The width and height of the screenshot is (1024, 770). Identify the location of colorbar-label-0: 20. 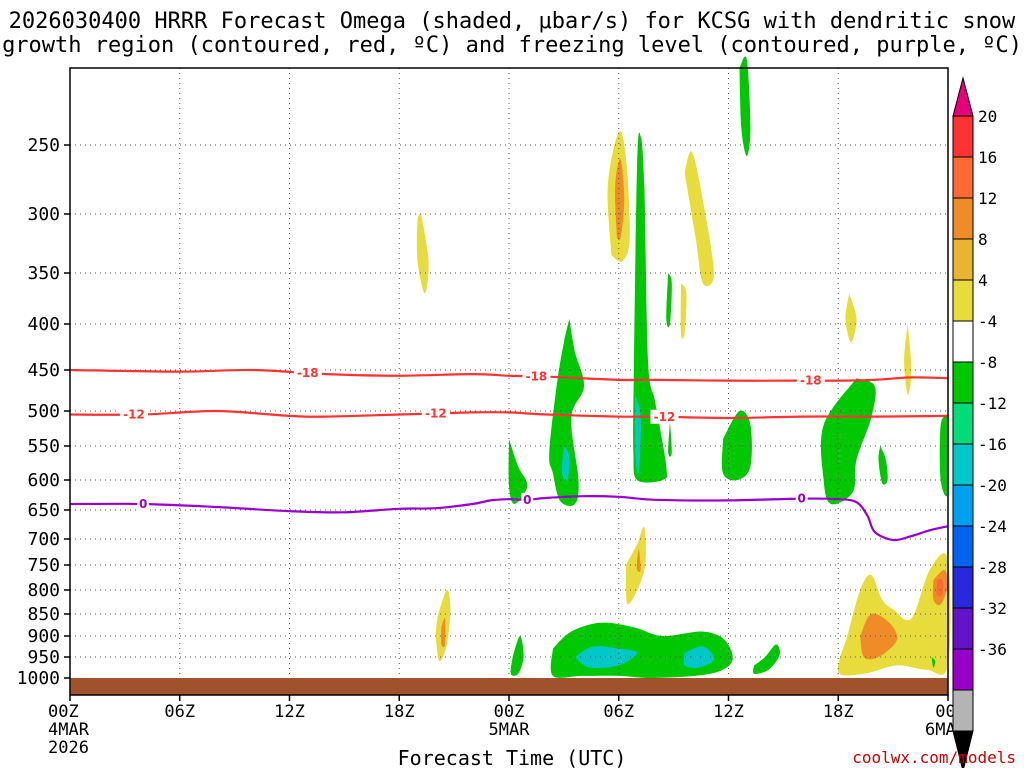
(987, 116).